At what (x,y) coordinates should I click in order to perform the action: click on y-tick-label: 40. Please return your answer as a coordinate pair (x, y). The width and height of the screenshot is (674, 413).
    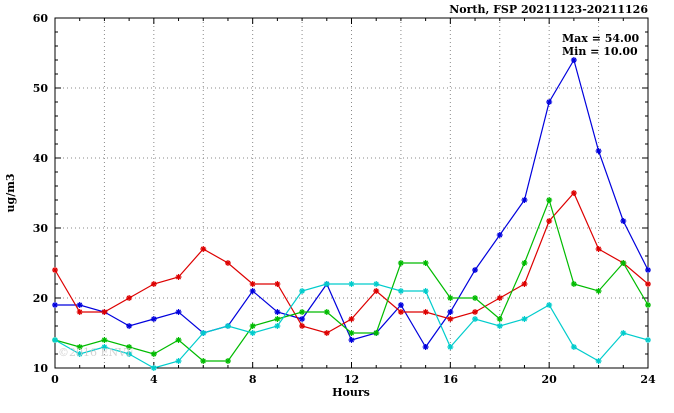
    Looking at the image, I should click on (41, 158).